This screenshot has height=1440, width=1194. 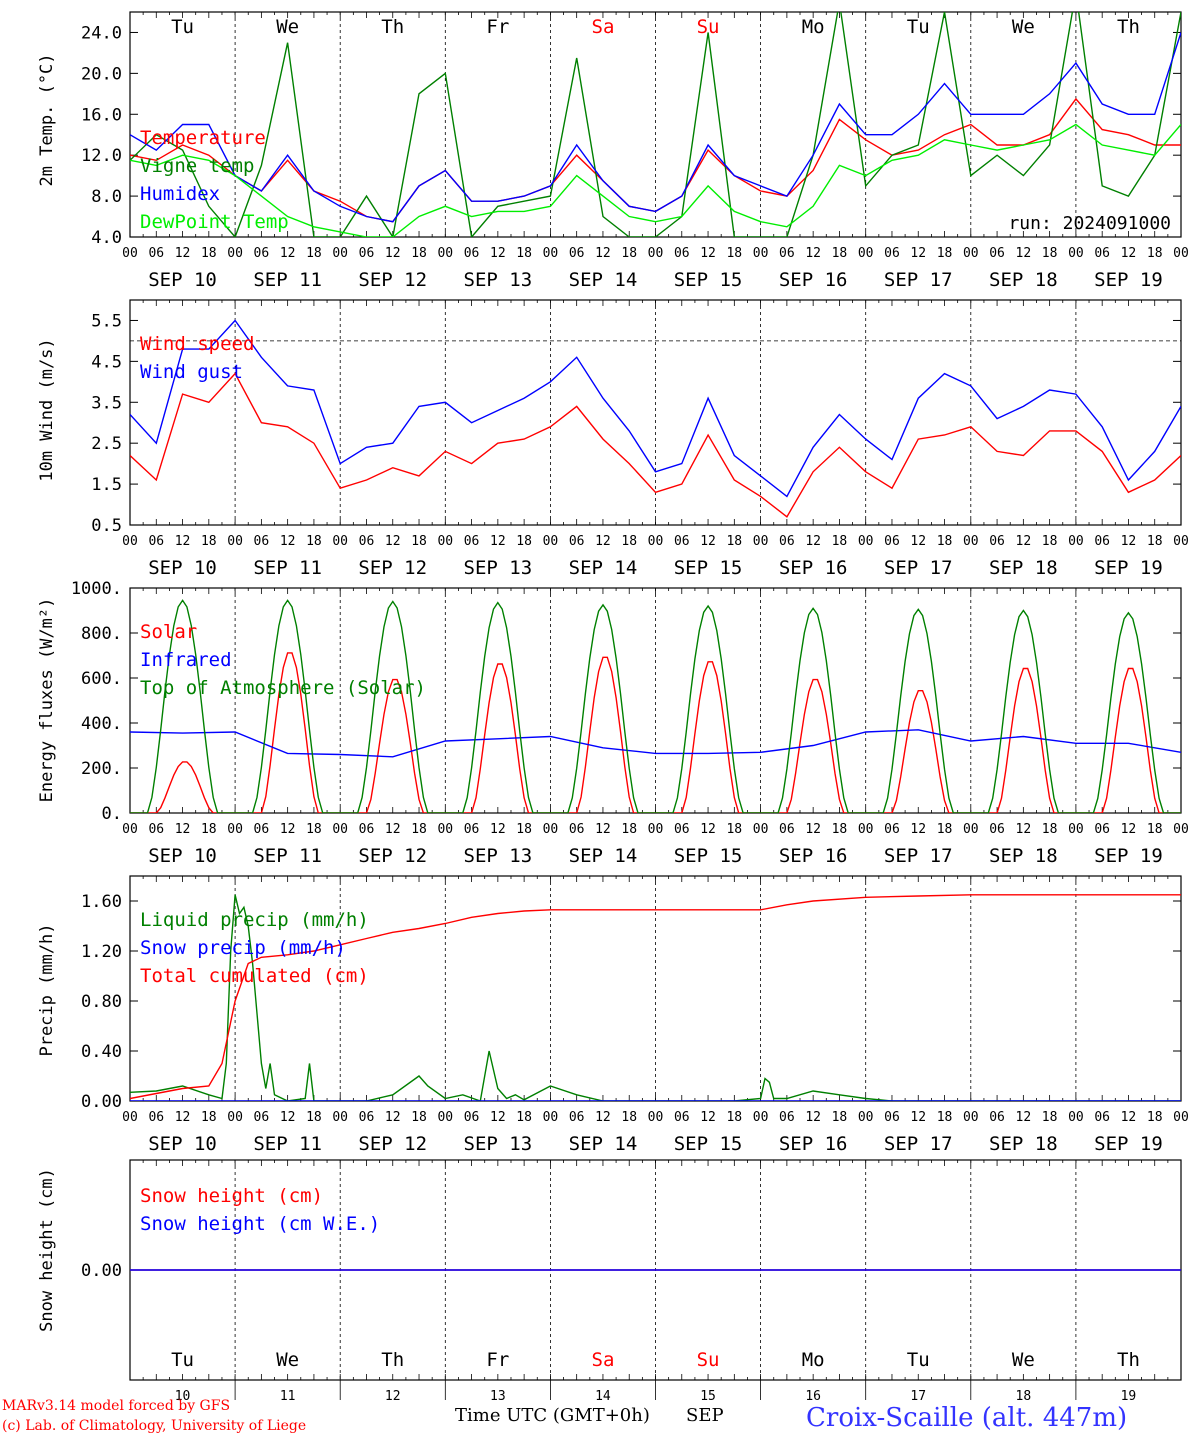 I want to click on day-number-label: 11, so click(x=288, y=1396).